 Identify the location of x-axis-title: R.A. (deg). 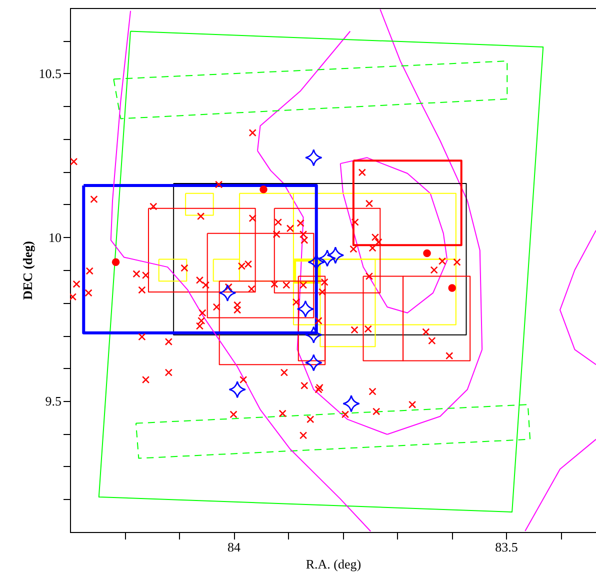
(334, 564).